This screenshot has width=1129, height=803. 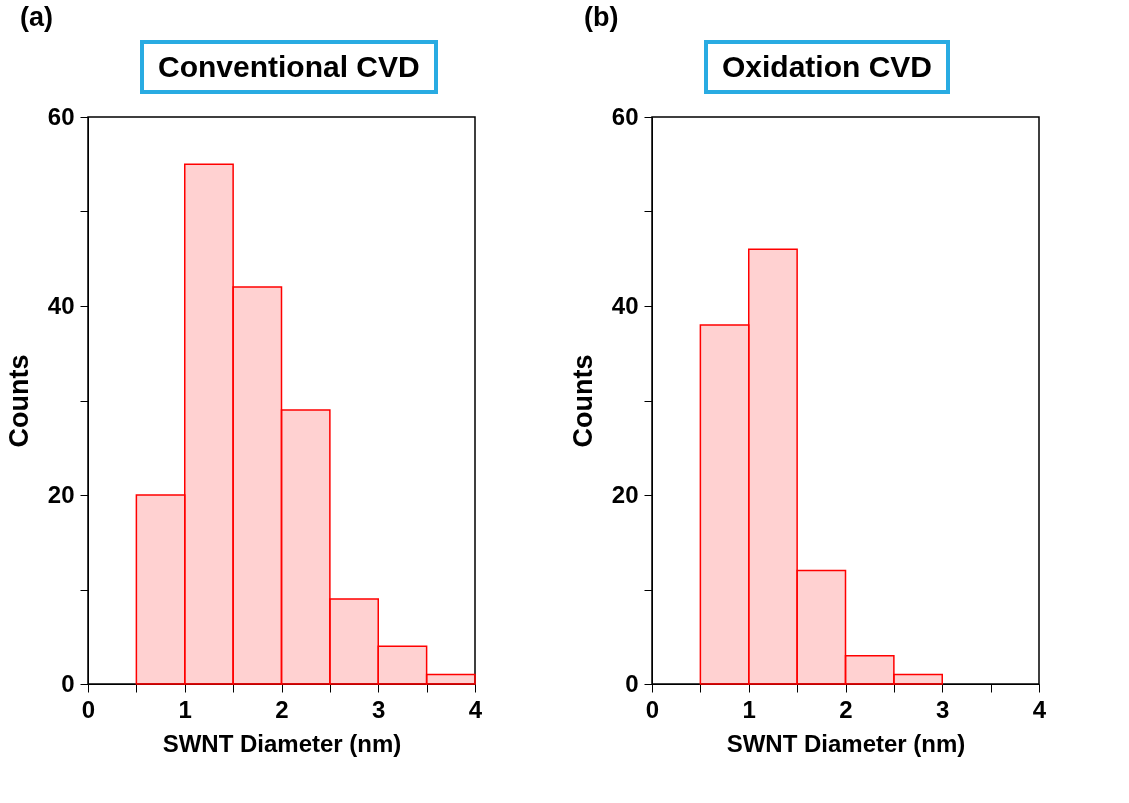 I want to click on text: (b), so click(x=601, y=17).